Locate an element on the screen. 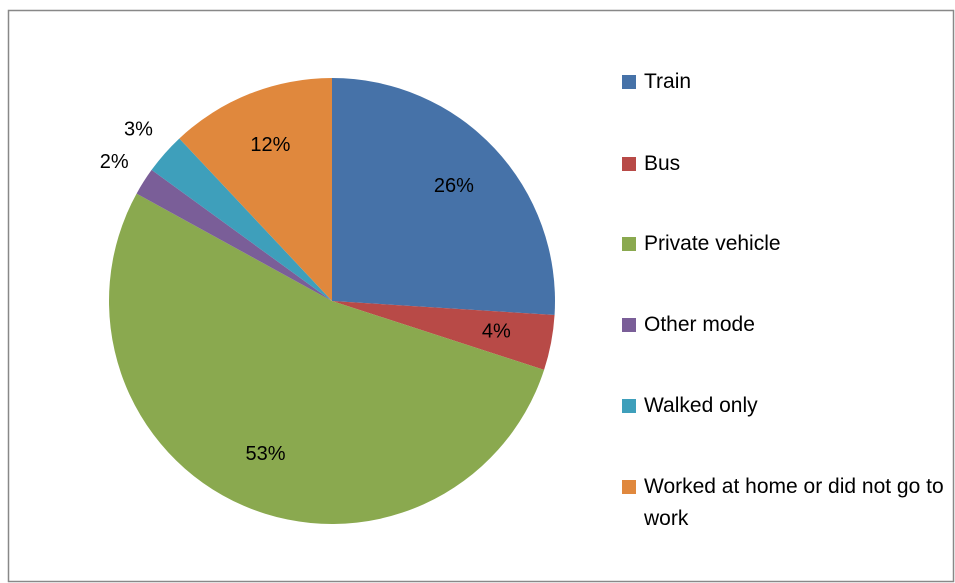  legend-label: Private vehicle is located at coordinates (712, 243).